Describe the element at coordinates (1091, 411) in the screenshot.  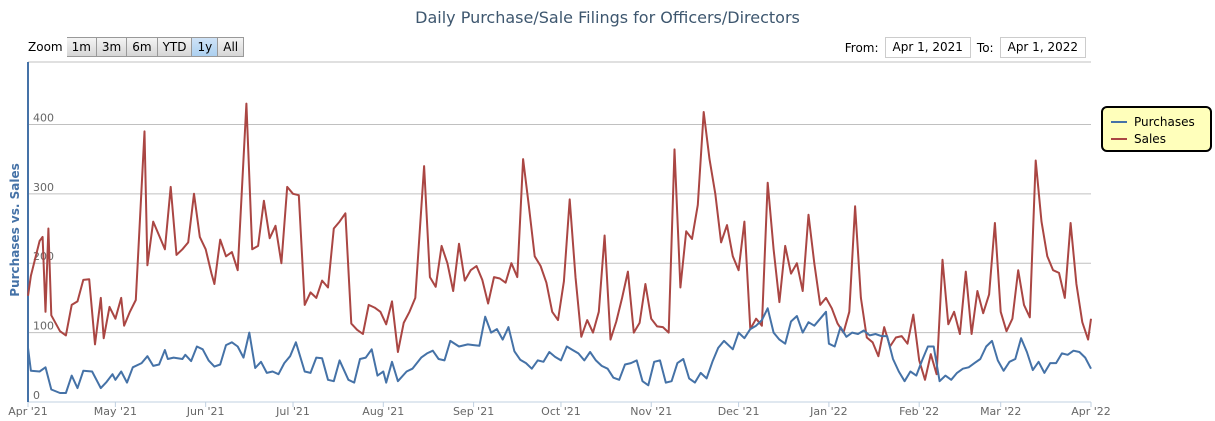
I see `x-tick-label: Apr '22` at that location.